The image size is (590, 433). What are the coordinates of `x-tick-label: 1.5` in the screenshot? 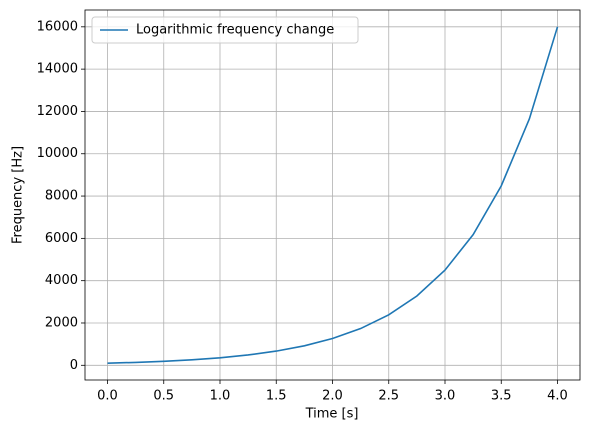 It's located at (276, 396).